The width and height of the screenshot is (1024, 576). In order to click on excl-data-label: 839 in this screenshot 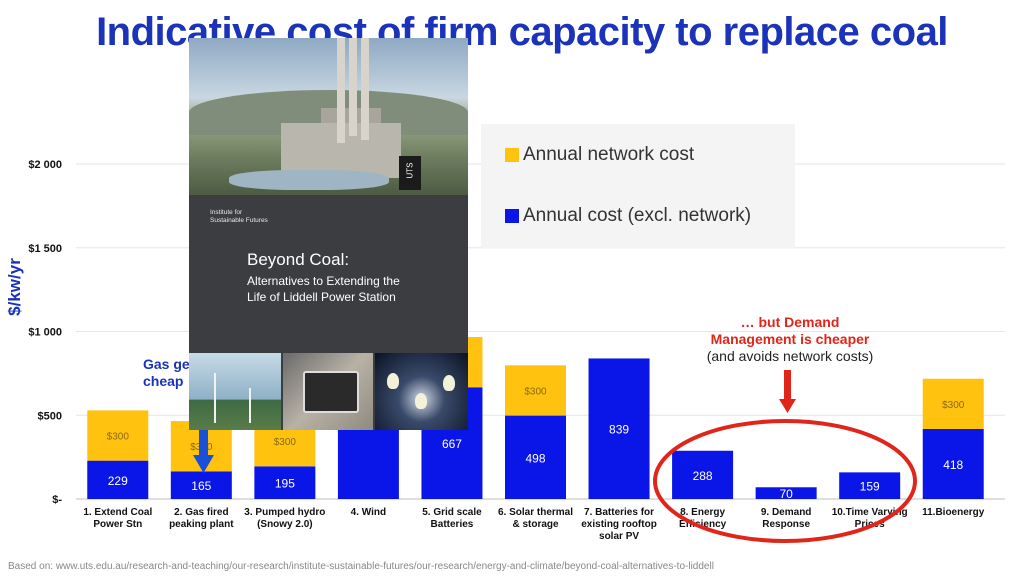, I will do `click(619, 430)`.